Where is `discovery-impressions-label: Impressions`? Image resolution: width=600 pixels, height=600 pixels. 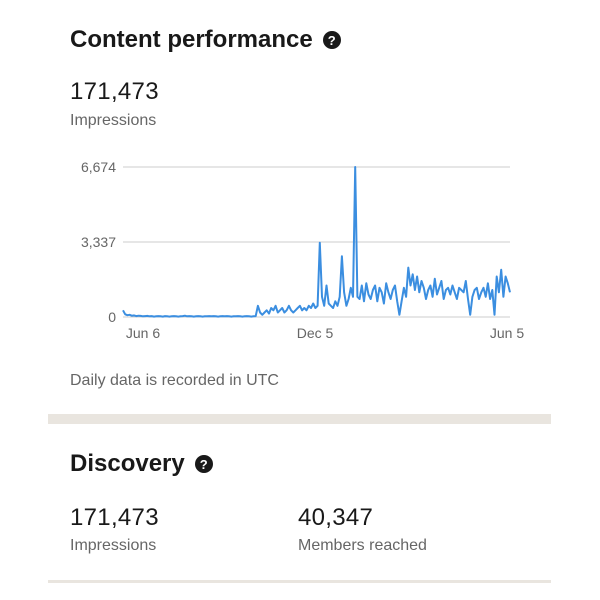 discovery-impressions-label: Impressions is located at coordinates (113, 545).